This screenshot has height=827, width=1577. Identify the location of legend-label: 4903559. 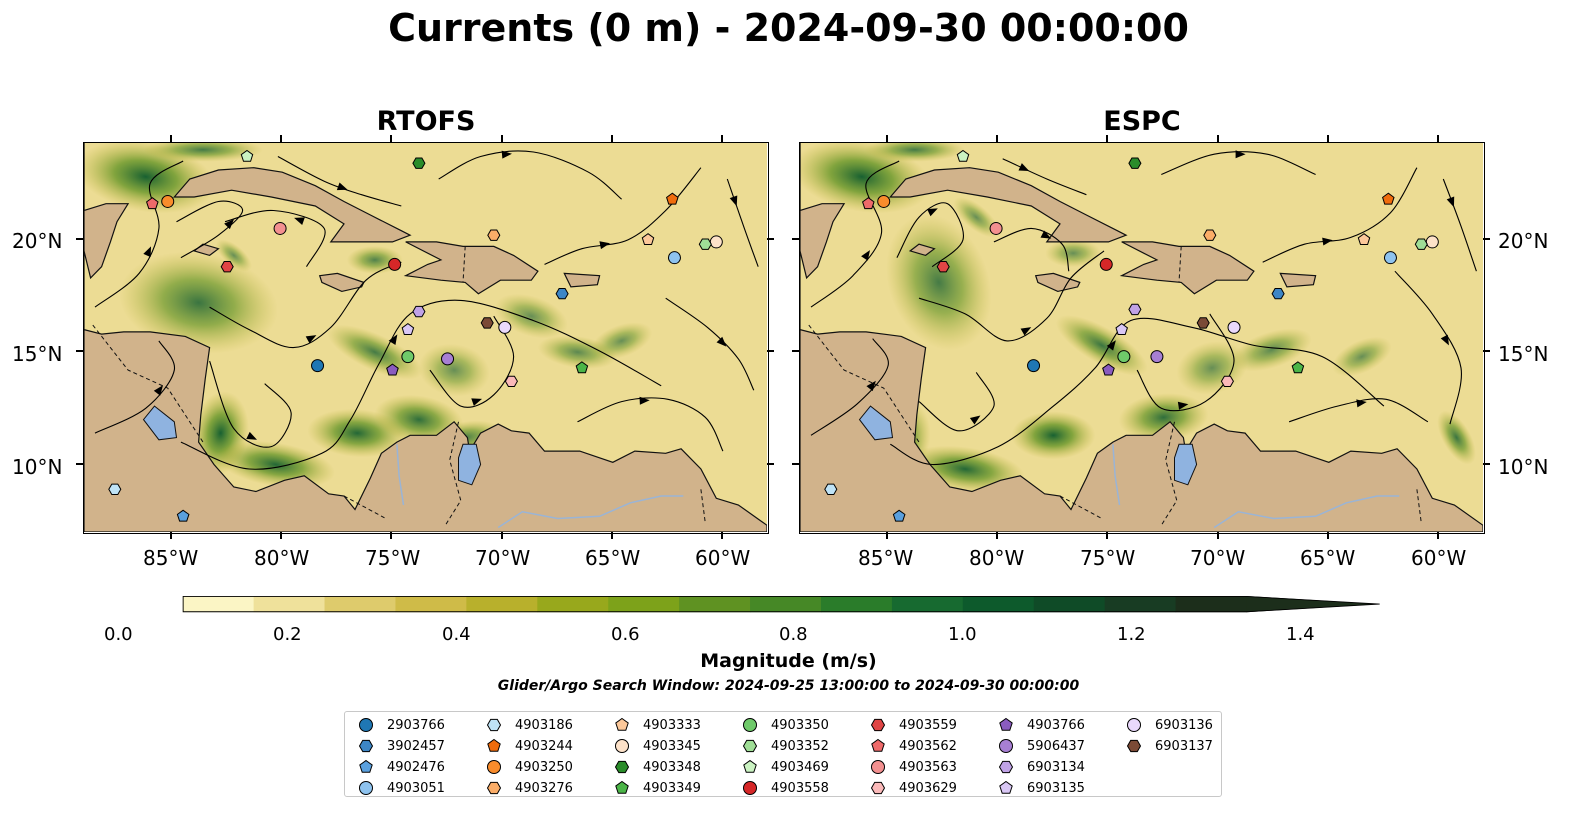
(928, 725).